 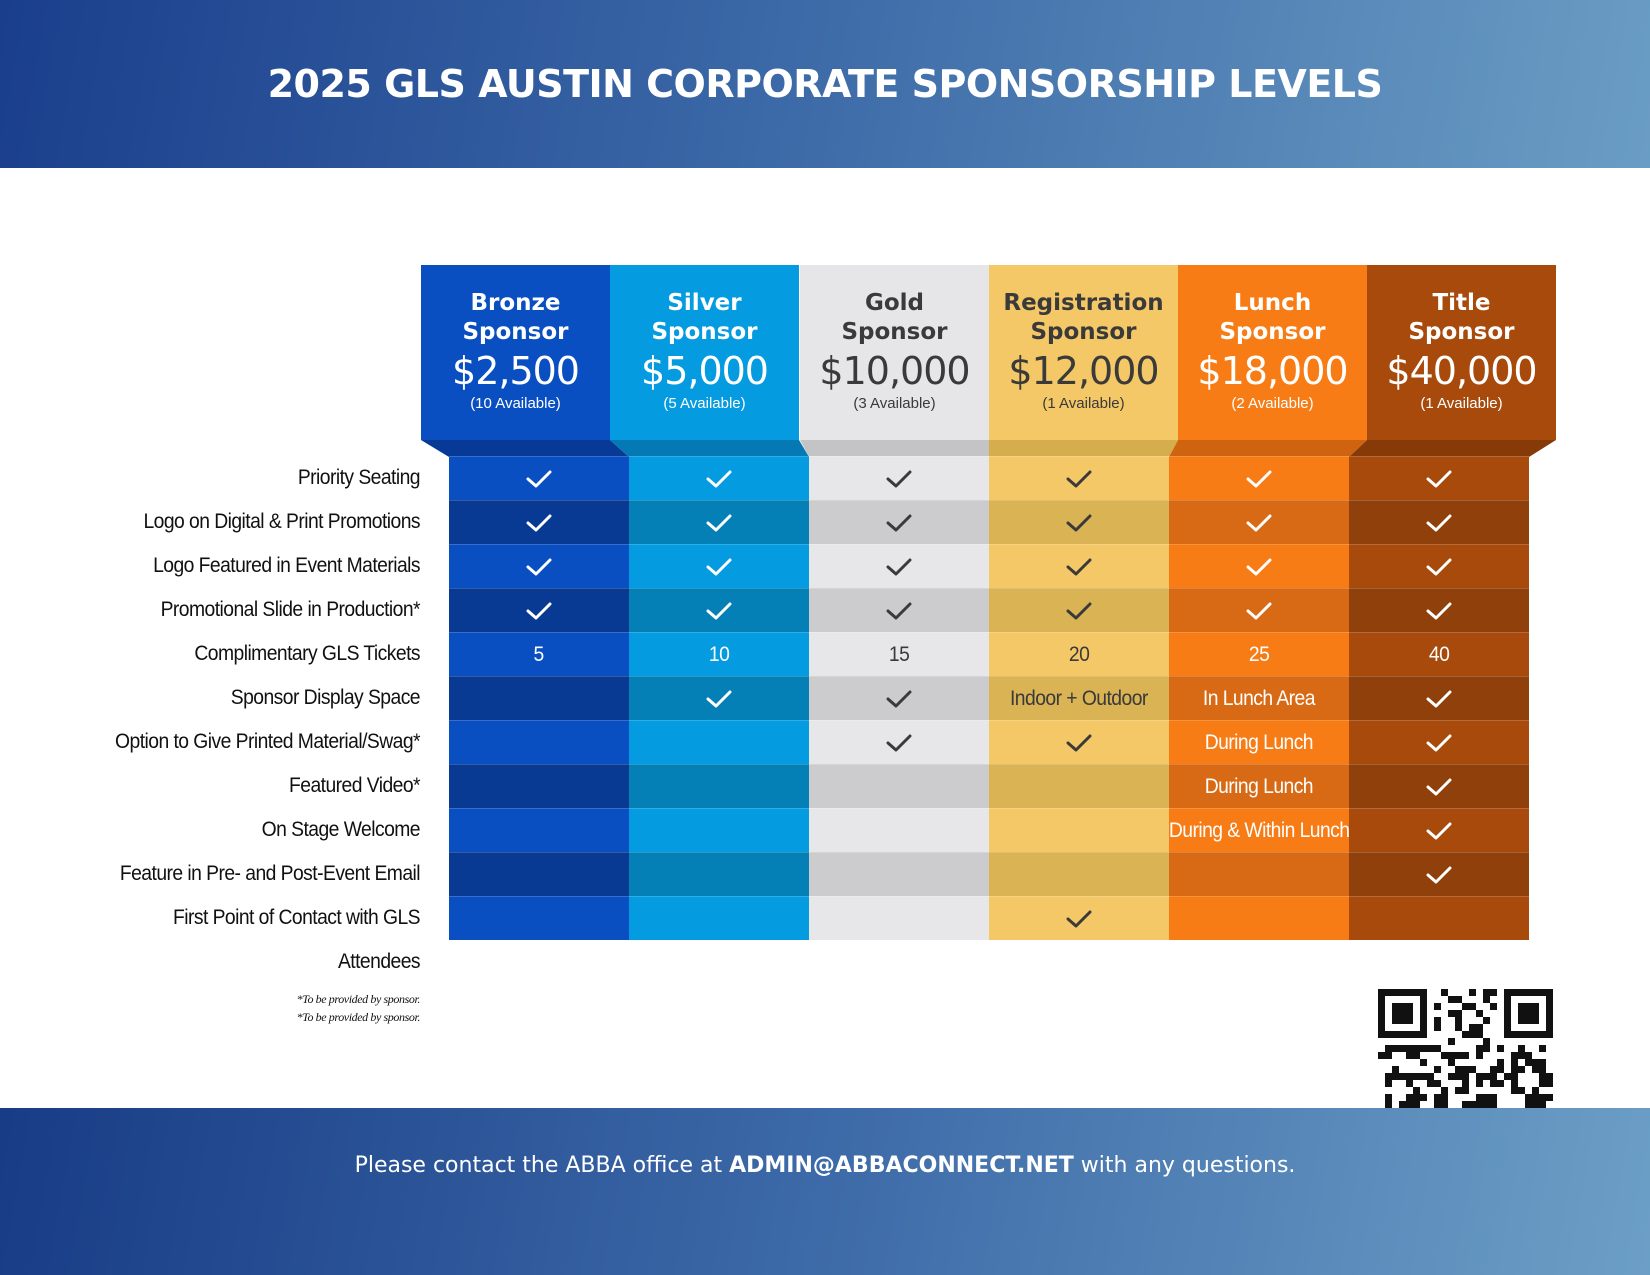 What do you see at coordinates (901, 1165) in the screenshot?
I see `contact-email-link: ADMIN@ABBACONNECT.NET` at bounding box center [901, 1165].